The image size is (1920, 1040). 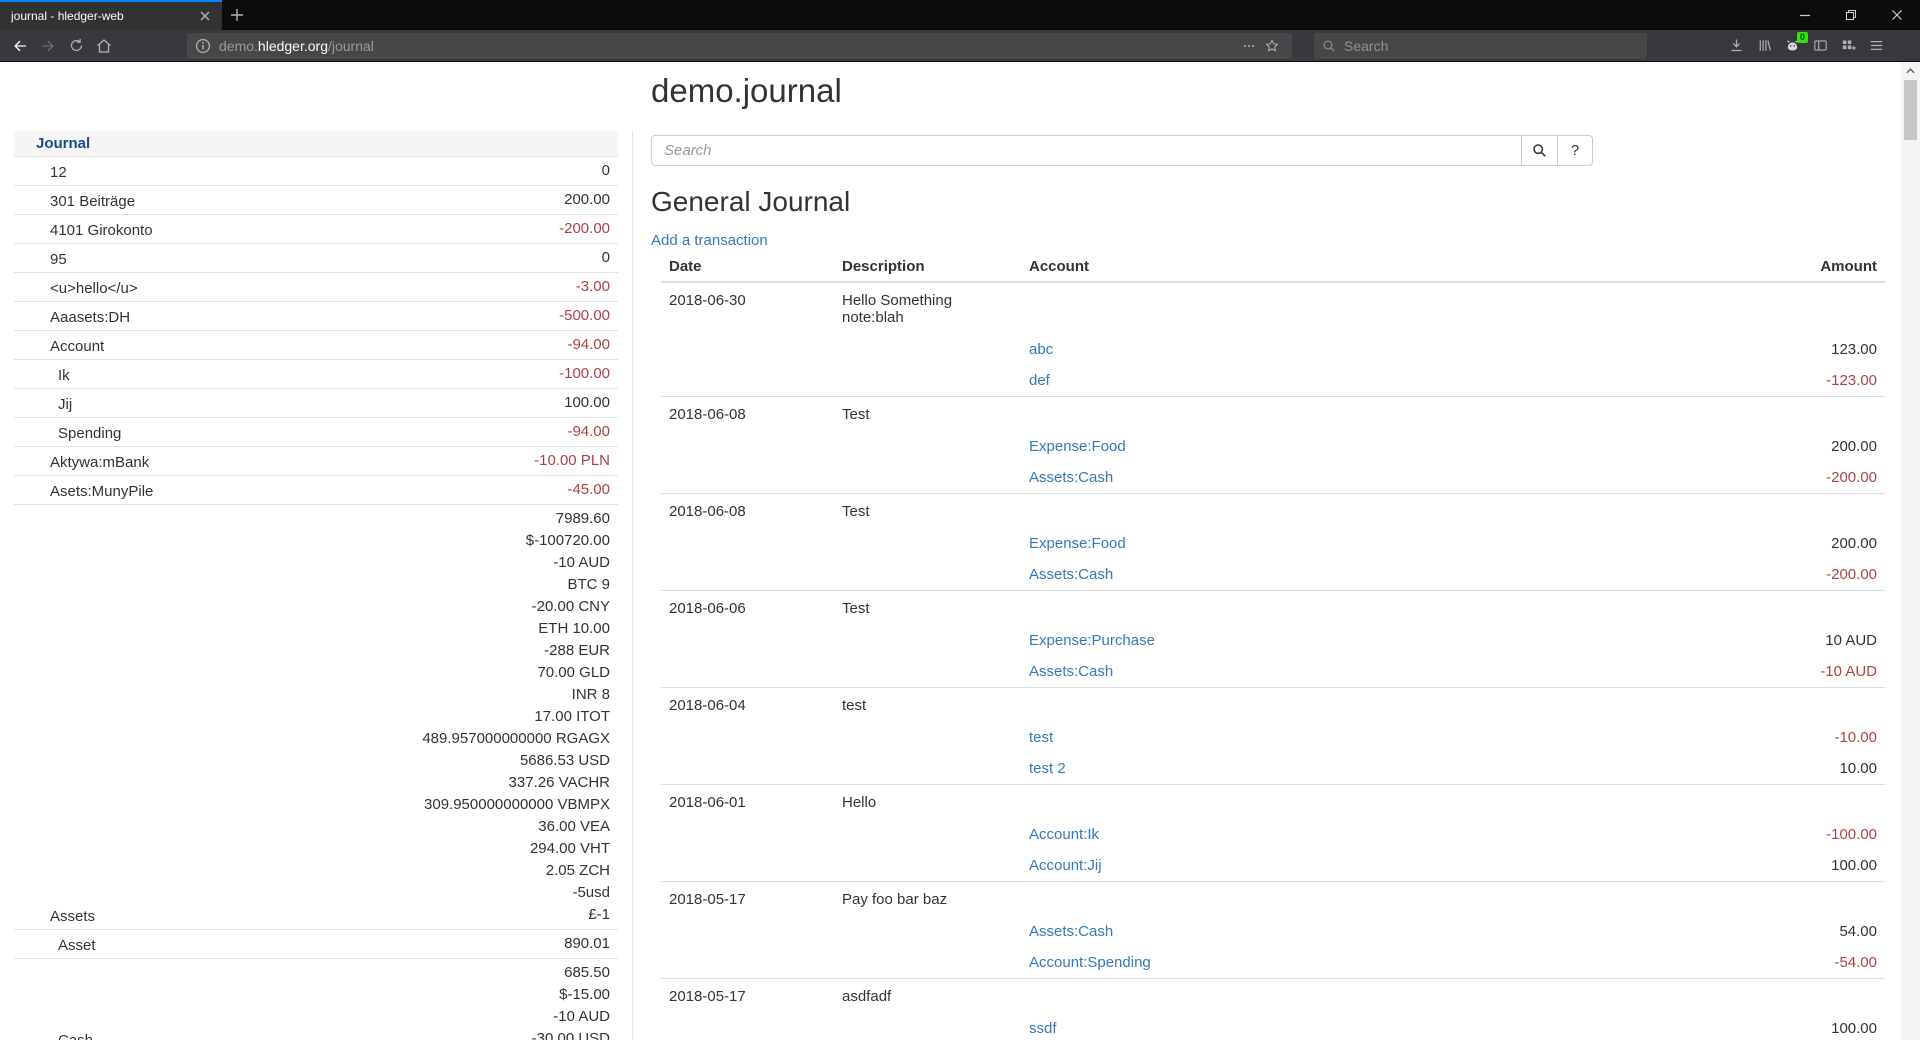 What do you see at coordinates (1249, 46) in the screenshot?
I see `page-actions-icon` at bounding box center [1249, 46].